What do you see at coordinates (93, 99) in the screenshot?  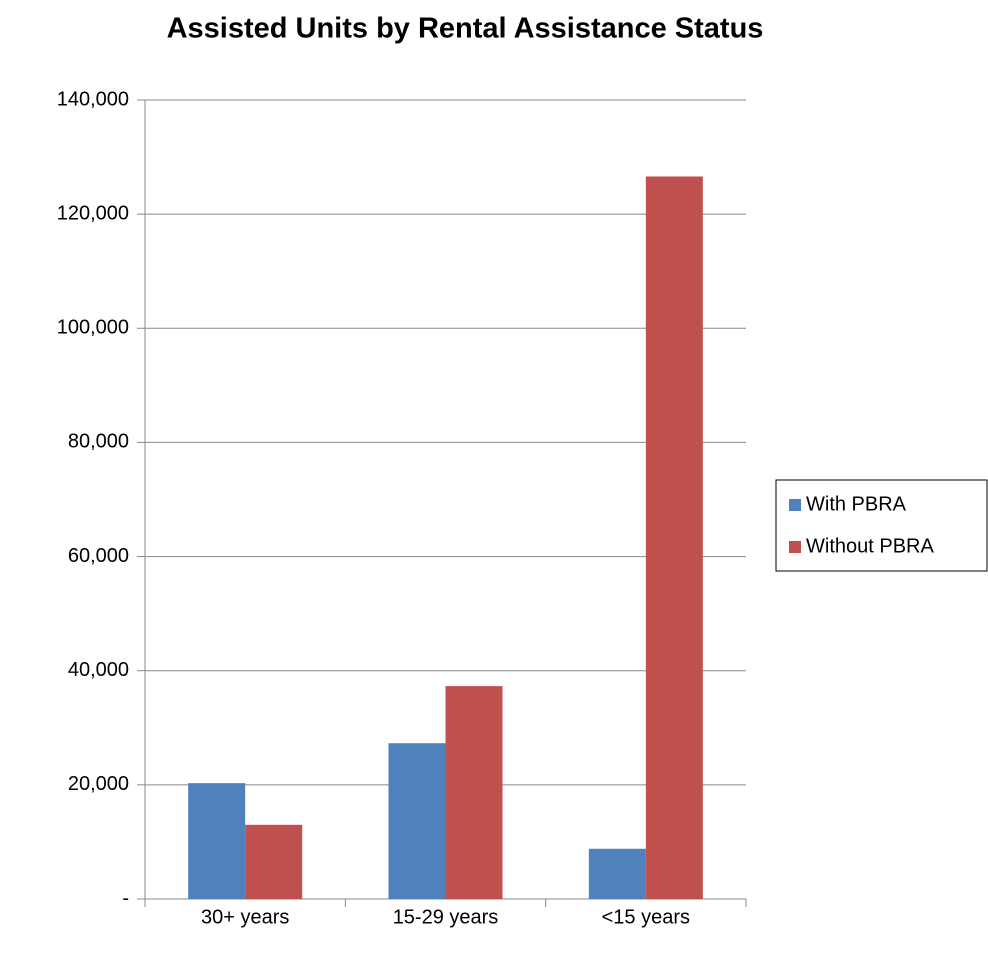 I see `y-tick-label: 140,000` at bounding box center [93, 99].